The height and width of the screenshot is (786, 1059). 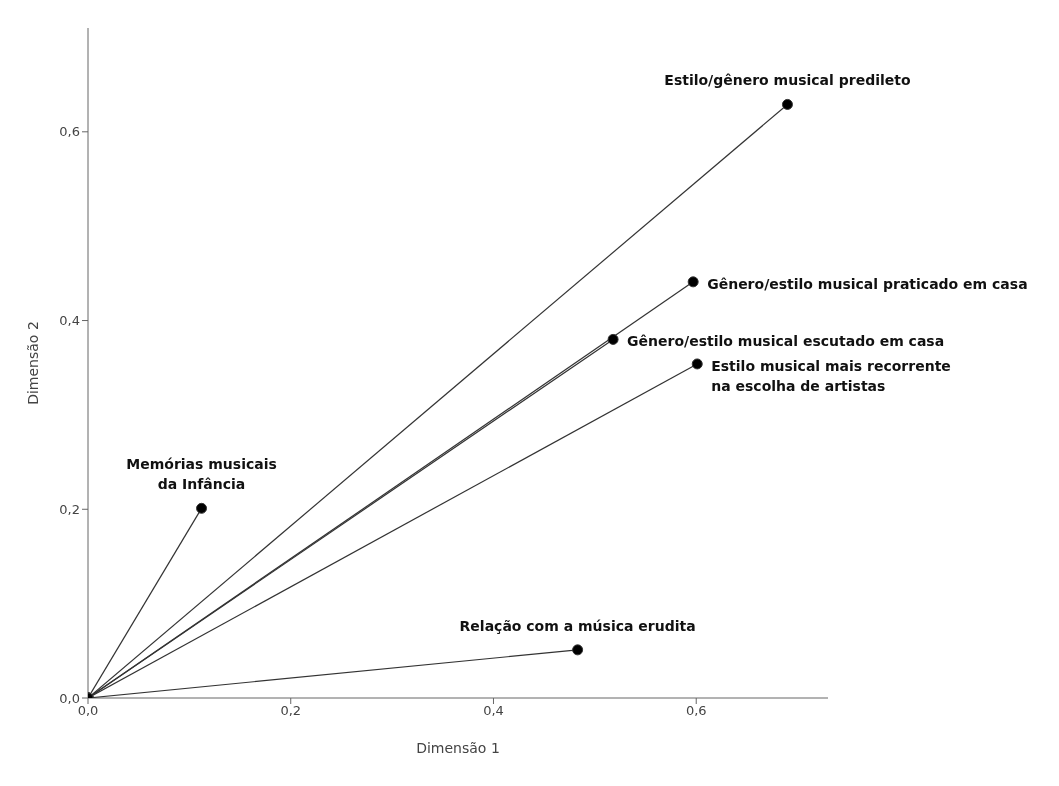 What do you see at coordinates (88, 711) in the screenshot?
I see `x-tick-label: 0,0` at bounding box center [88, 711].